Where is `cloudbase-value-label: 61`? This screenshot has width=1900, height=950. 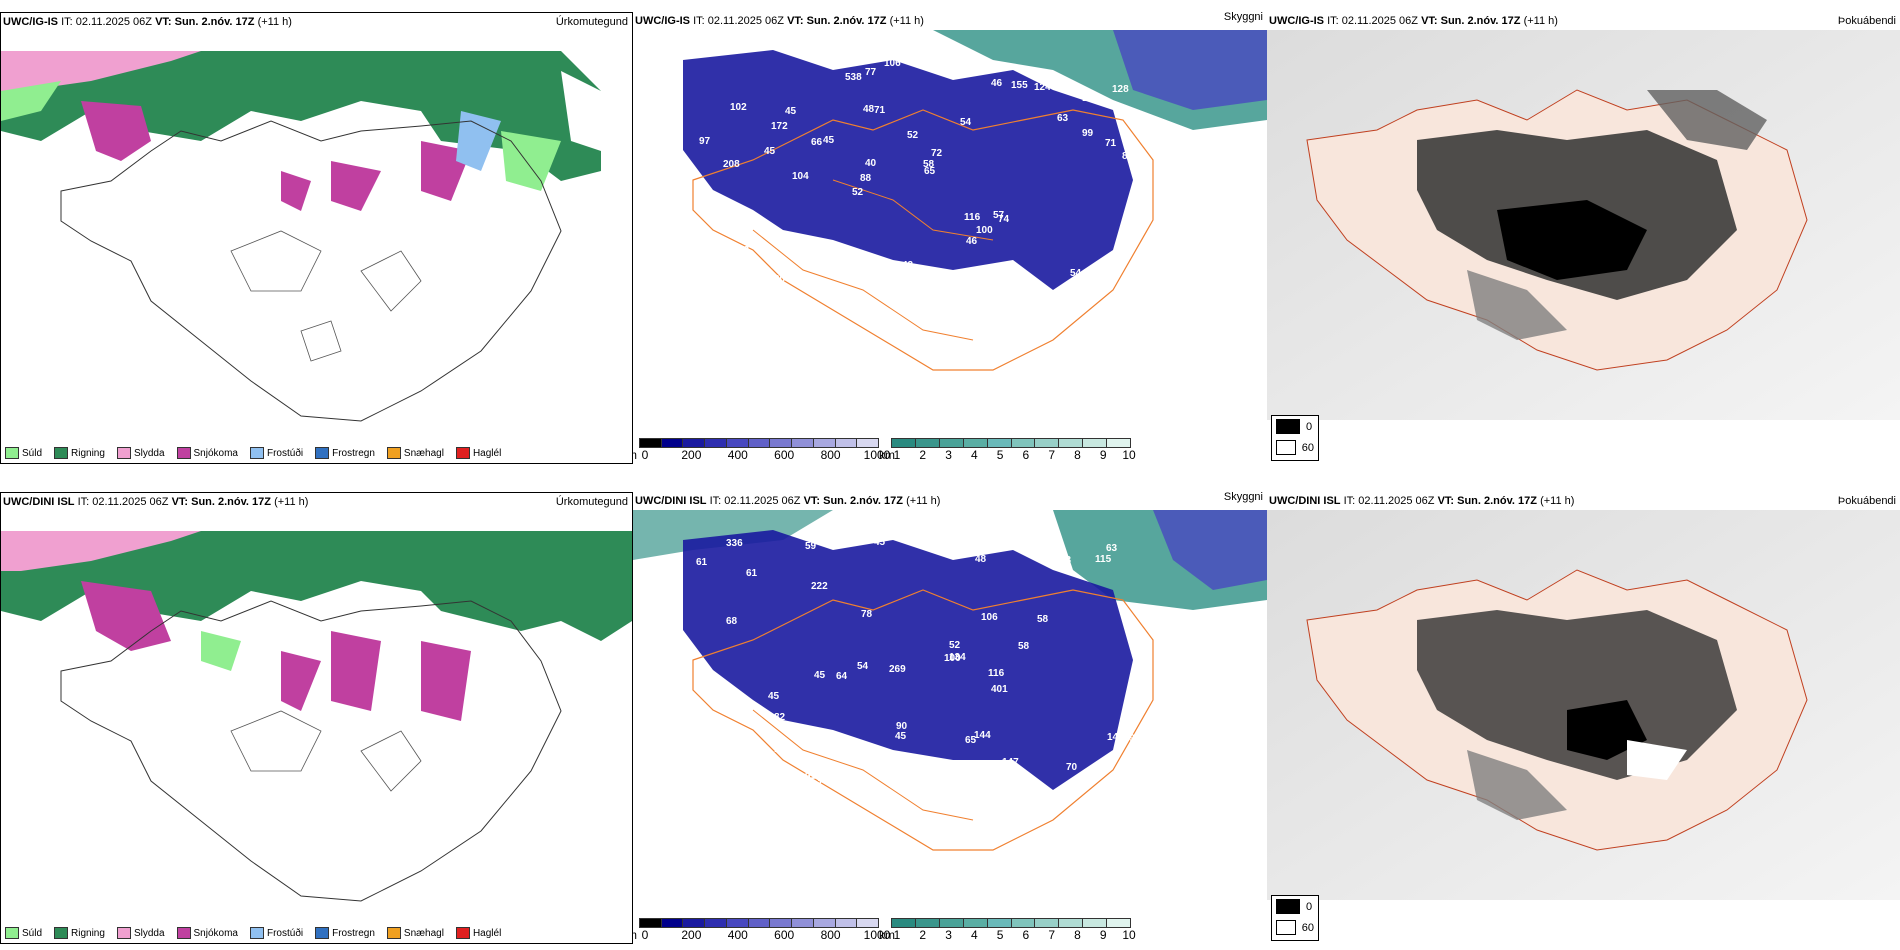
cloudbase-value-label: 61 is located at coordinates (702, 562).